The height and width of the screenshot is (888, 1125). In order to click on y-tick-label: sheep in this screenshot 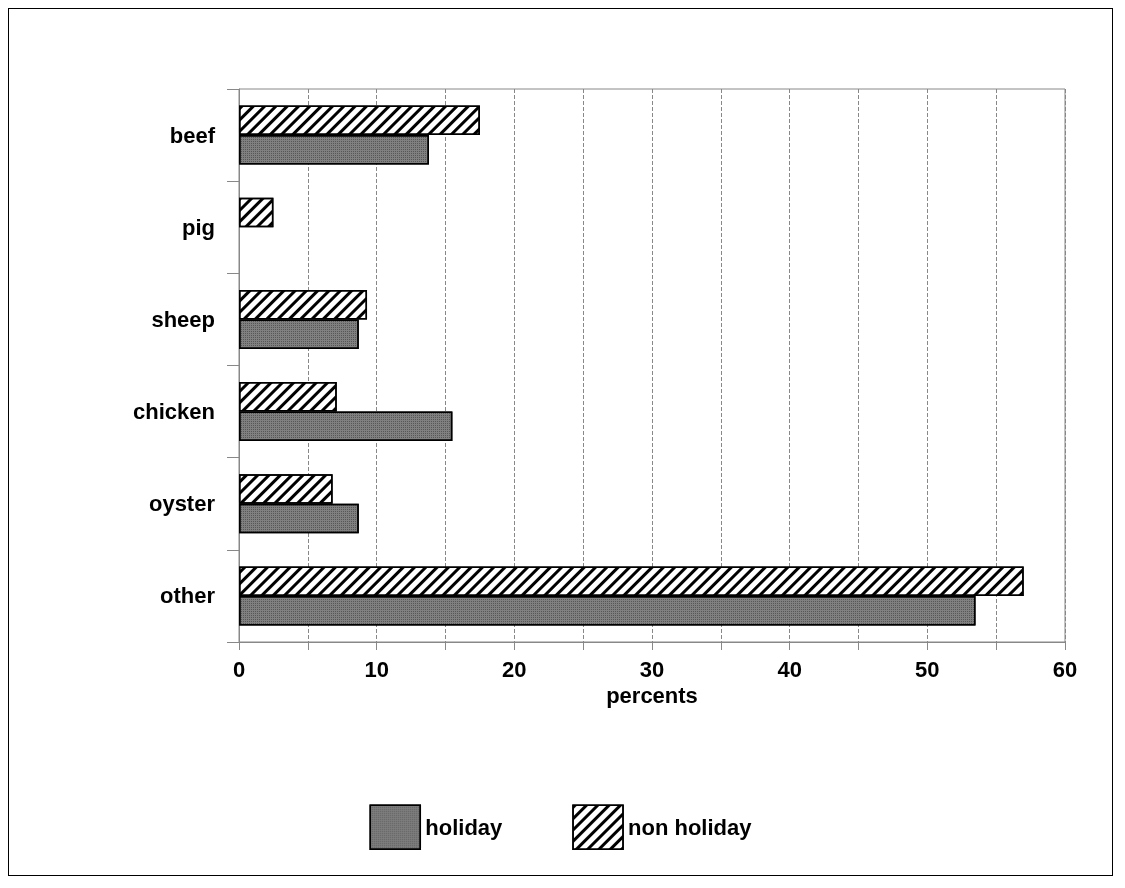, I will do `click(183, 319)`.